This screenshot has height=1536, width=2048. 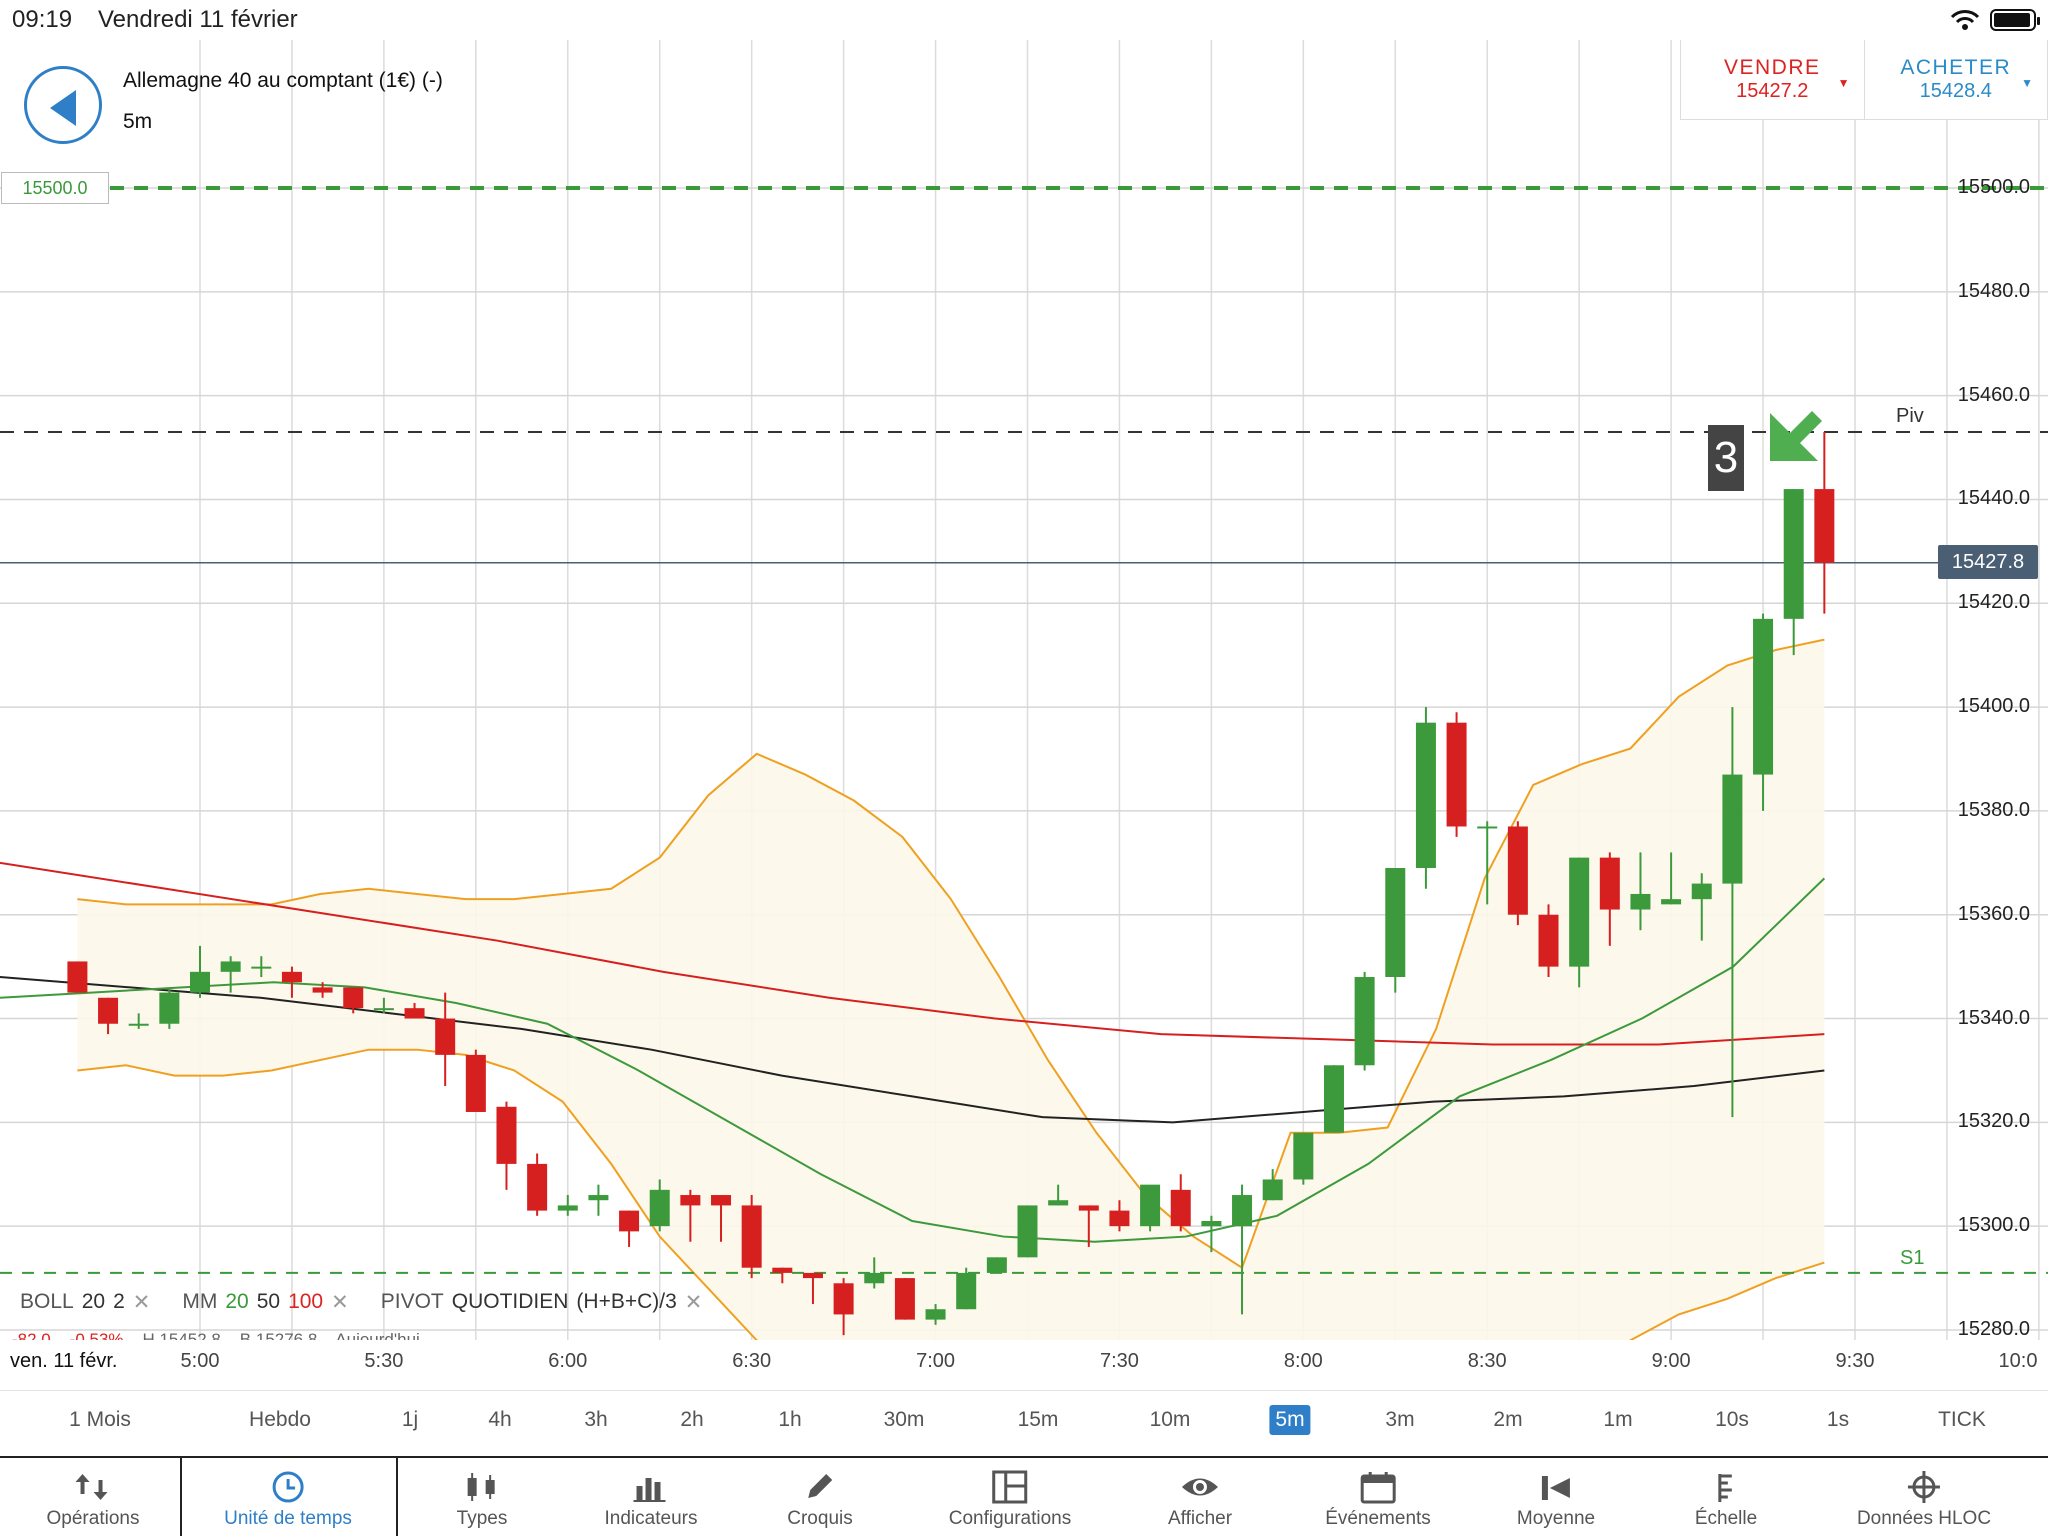 I want to click on battery-icon, so click(x=2015, y=20).